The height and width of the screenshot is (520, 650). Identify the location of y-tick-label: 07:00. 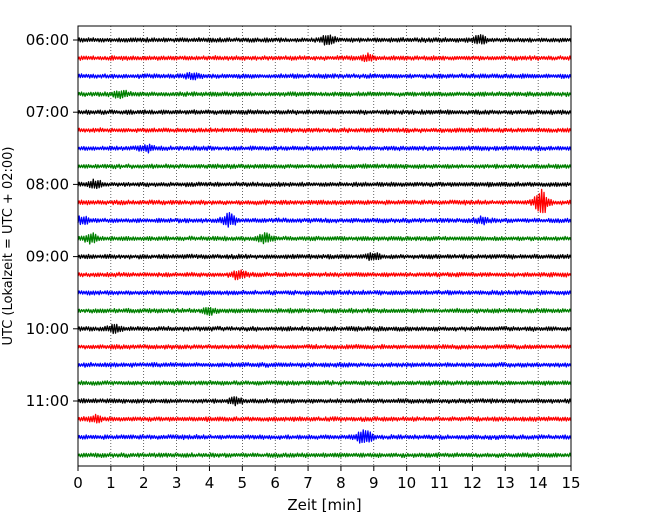
(47, 112).